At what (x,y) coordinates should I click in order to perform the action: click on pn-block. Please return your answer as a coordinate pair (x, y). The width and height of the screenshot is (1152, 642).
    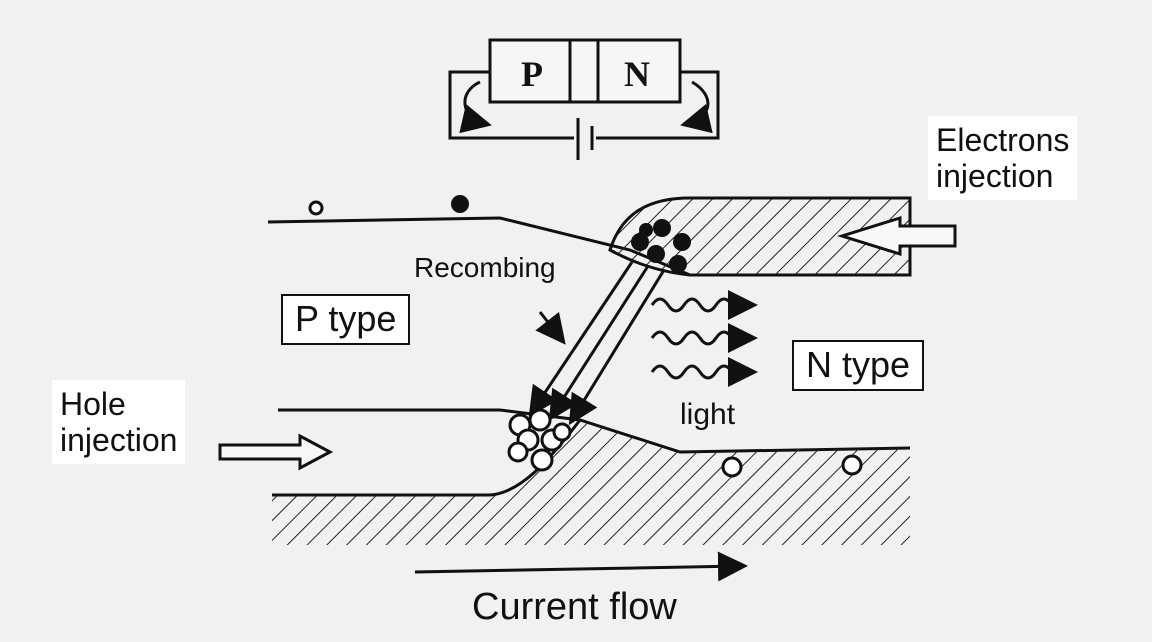
    Looking at the image, I should click on (585, 71).